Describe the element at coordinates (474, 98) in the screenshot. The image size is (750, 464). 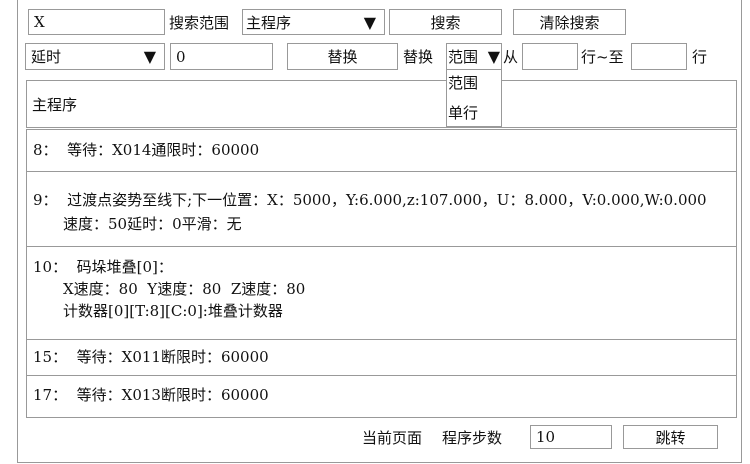
I see `replace-mode-dropdown: 范围 单行` at that location.